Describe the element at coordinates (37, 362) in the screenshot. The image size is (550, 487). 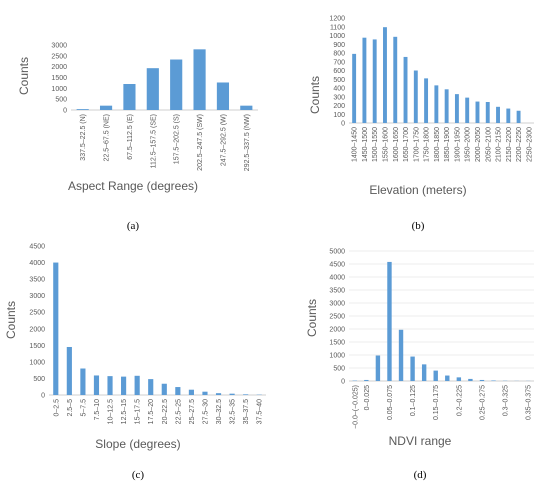
I see `panel-c-y-tick-label: 1000` at that location.